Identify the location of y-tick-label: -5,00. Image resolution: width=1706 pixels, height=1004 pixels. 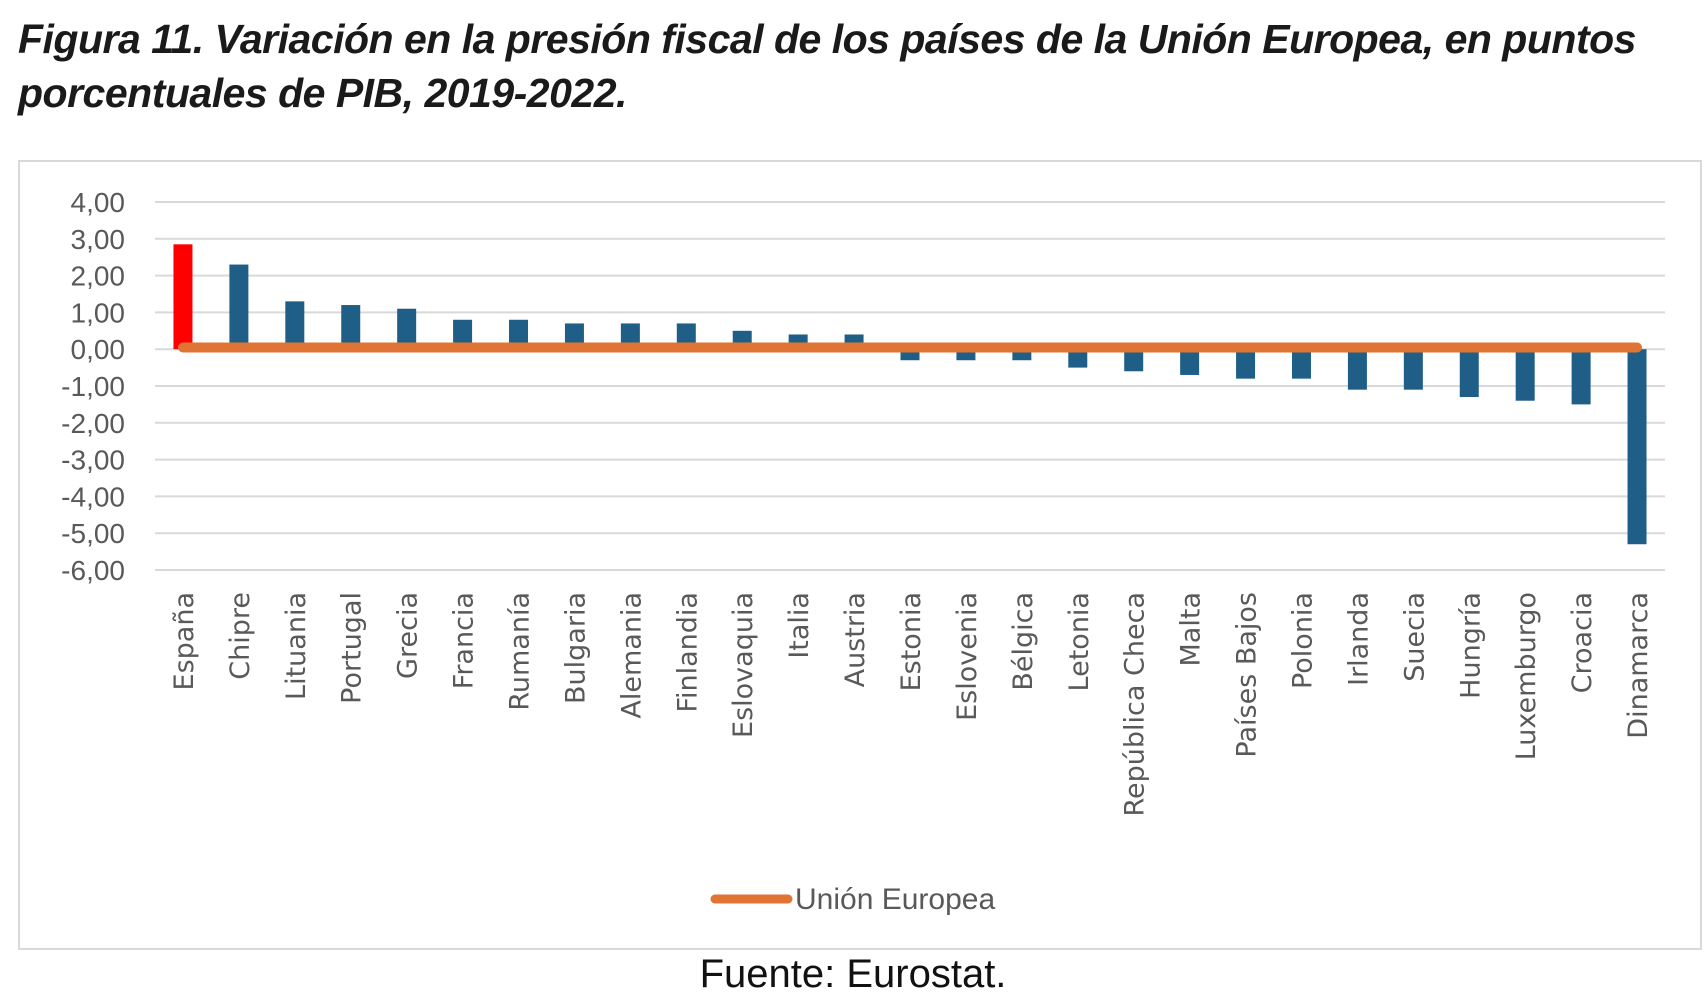
(93, 533).